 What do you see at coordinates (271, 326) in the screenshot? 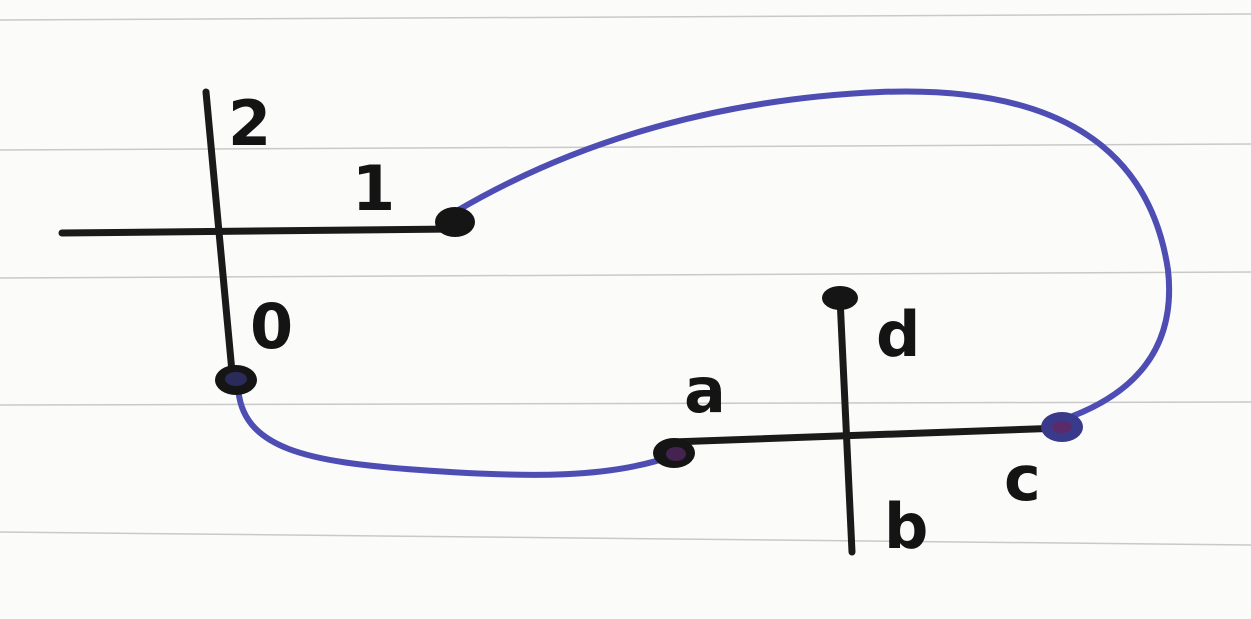
I see `label-0: 0` at bounding box center [271, 326].